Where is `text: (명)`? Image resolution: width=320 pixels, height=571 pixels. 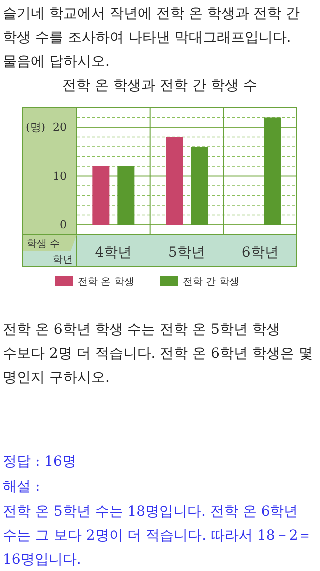 text: (명) is located at coordinates (36, 127).